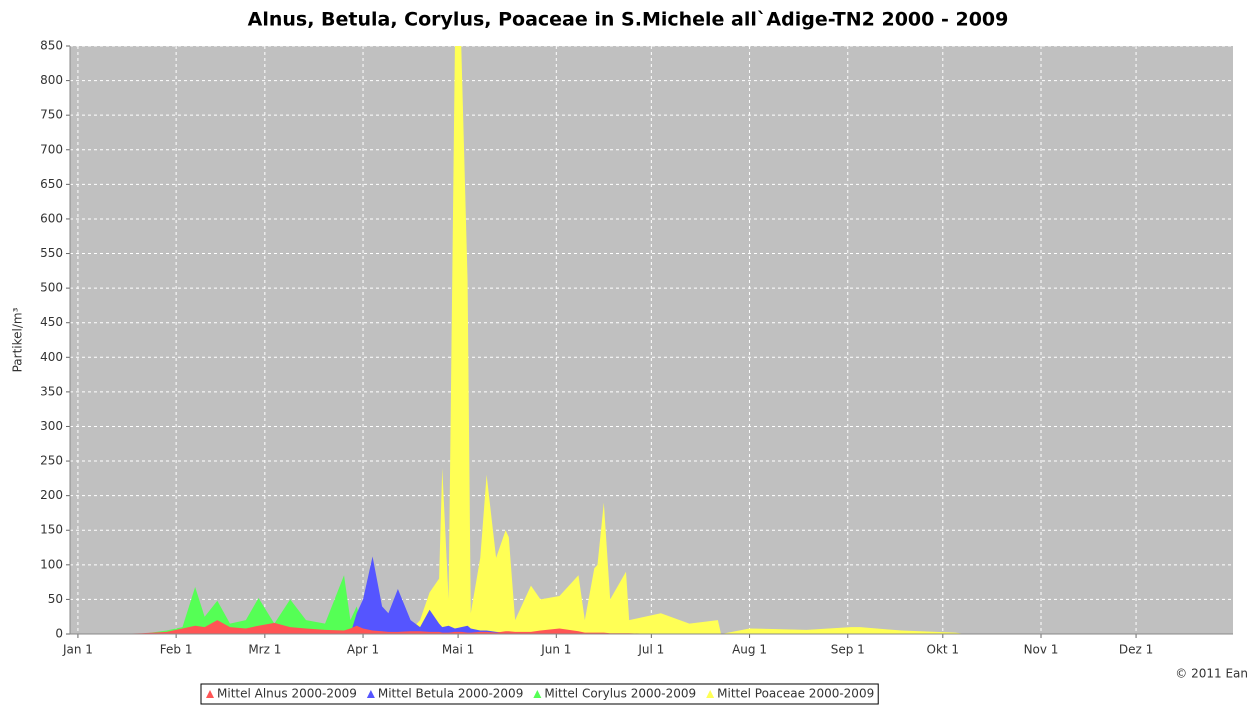 Image resolution: width=1256 pixels, height=708 pixels. Describe the element at coordinates (59, 634) in the screenshot. I see `y-tick-label: 0` at that location.